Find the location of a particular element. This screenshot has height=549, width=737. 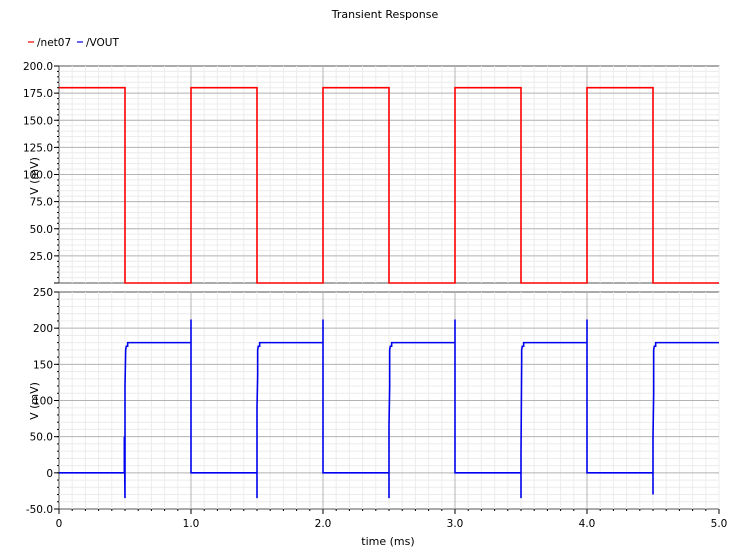

x-axis-label: time (ms) is located at coordinates (387, 541).